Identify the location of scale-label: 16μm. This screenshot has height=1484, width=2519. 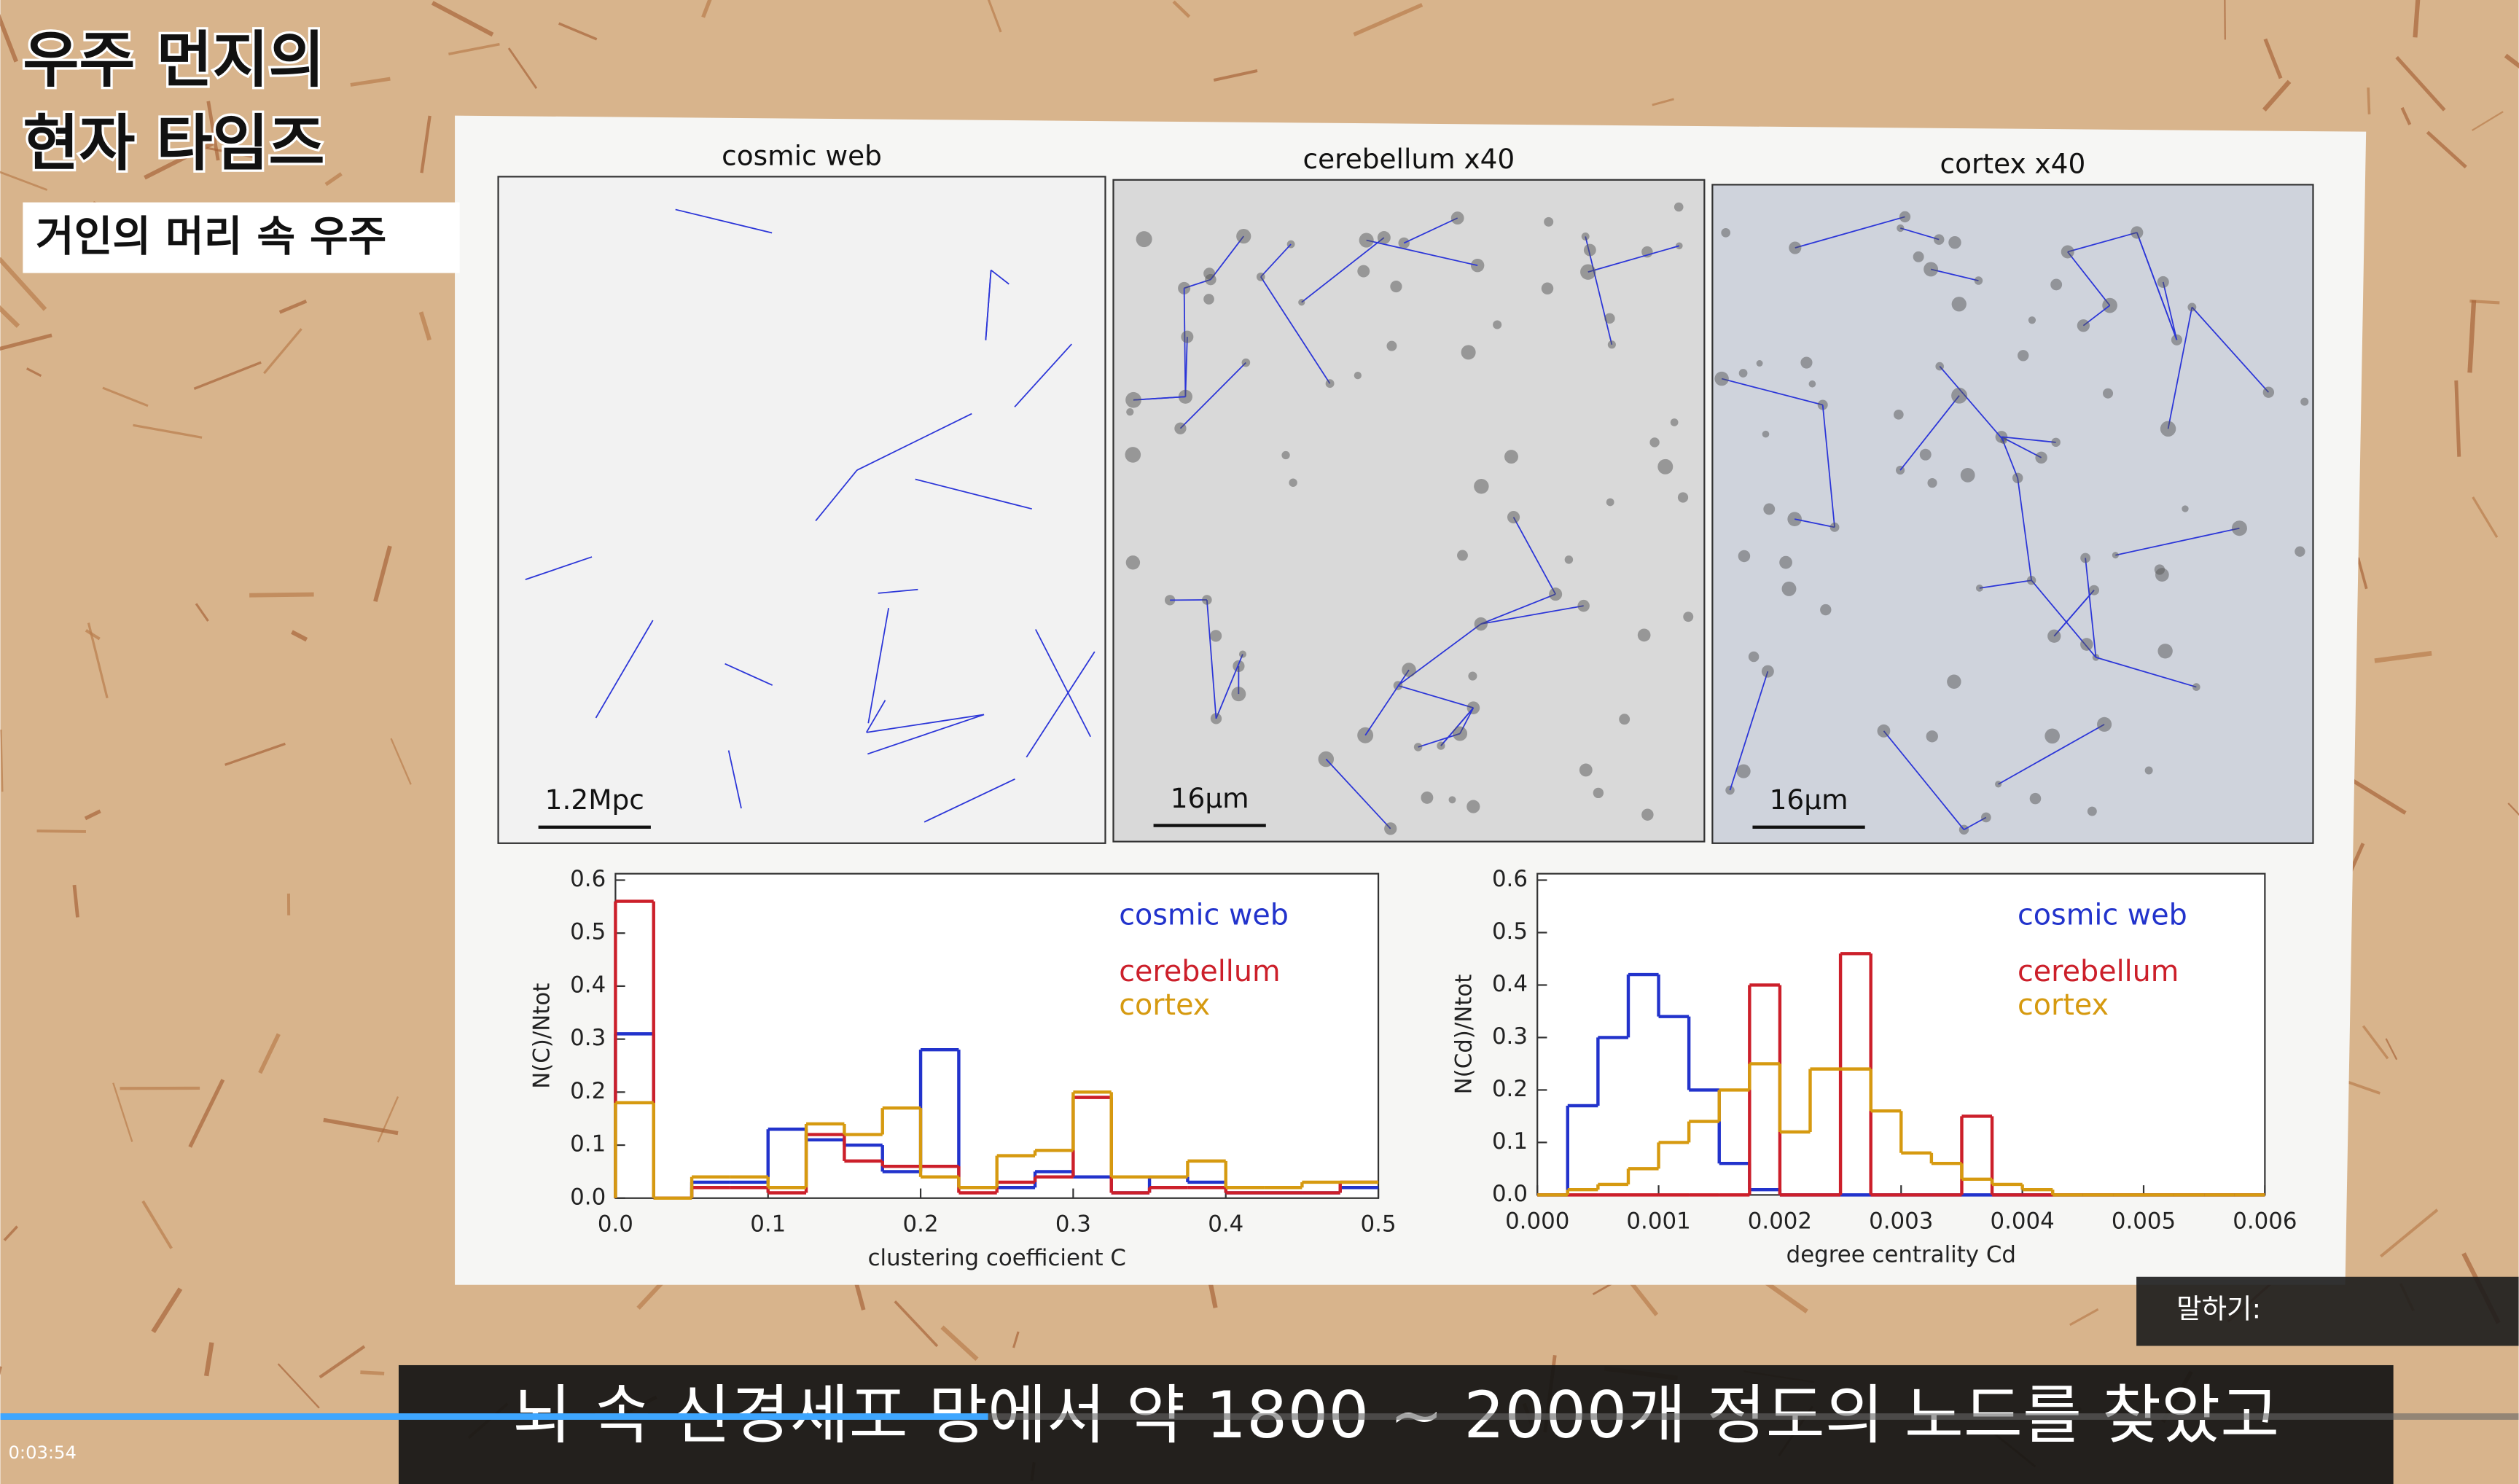
(1210, 798).